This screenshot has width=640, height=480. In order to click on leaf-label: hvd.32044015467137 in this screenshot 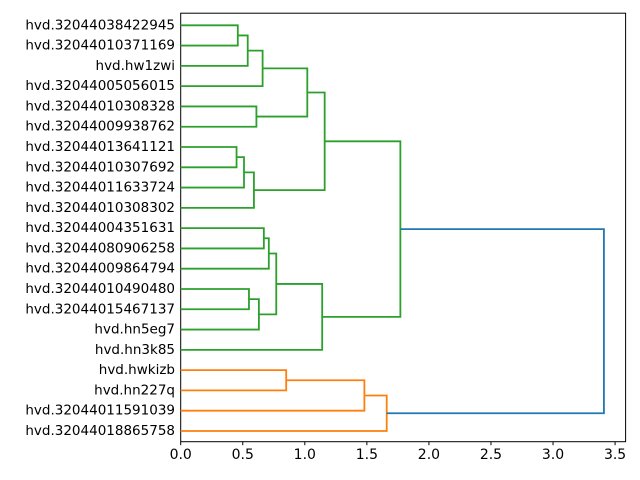, I will do `click(100, 309)`.